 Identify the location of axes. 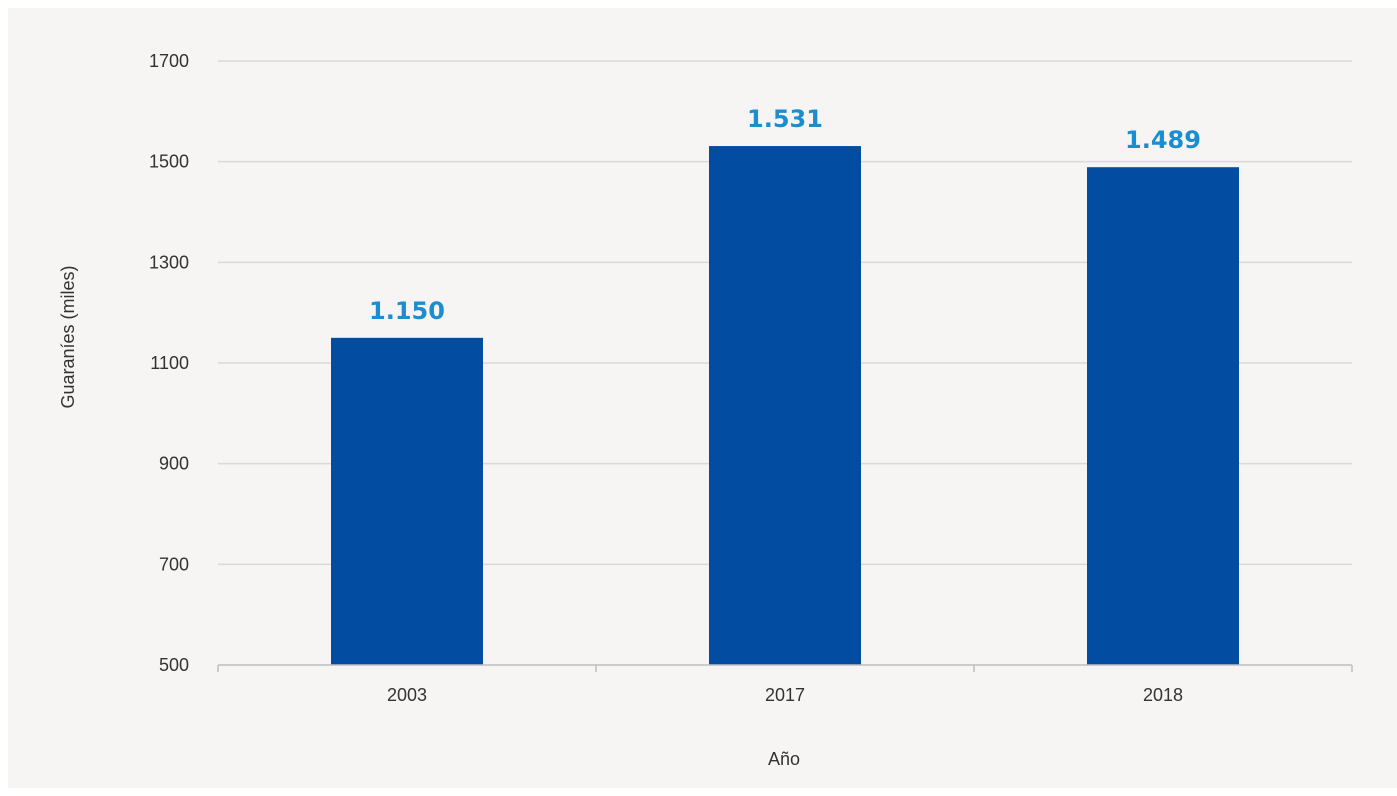
(785, 668).